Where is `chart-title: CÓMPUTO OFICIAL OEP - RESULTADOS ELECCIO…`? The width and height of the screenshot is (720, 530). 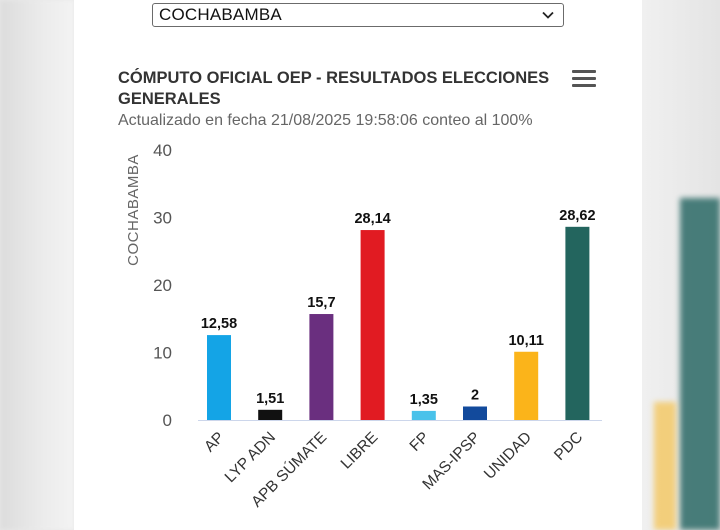 chart-title: CÓMPUTO OFICIAL OEP - RESULTADOS ELECCIO… is located at coordinates (334, 88).